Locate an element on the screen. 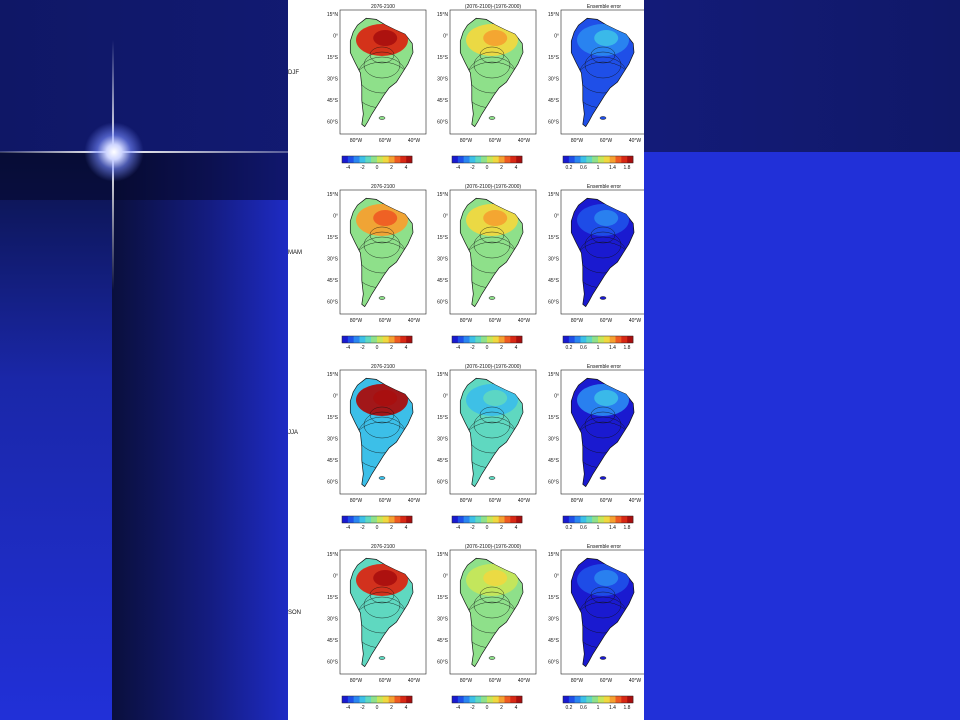 Image resolution: width=960 pixels, height=720 pixels. colorbar-tick-label: 1.8 is located at coordinates (627, 168).